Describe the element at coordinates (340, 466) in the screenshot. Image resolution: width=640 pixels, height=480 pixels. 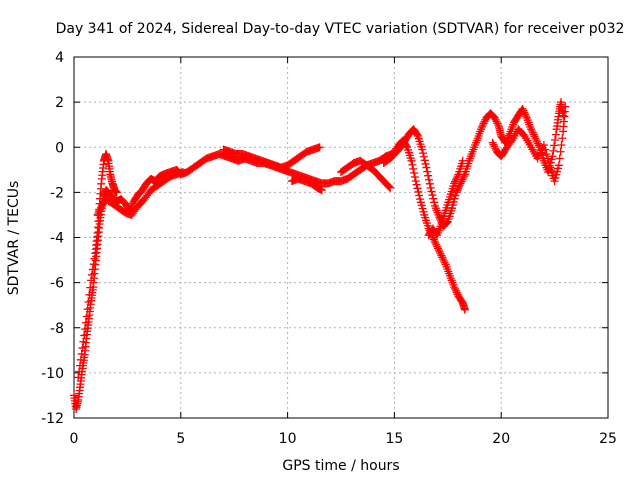
I see `x-axis-label: GPS time / hours` at that location.